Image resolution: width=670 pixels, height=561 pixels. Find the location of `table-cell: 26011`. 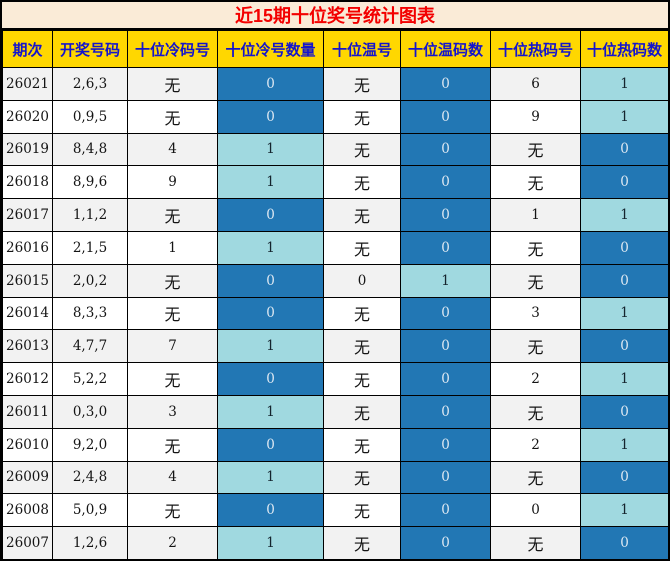

table-cell: 26011 is located at coordinates (27, 411).